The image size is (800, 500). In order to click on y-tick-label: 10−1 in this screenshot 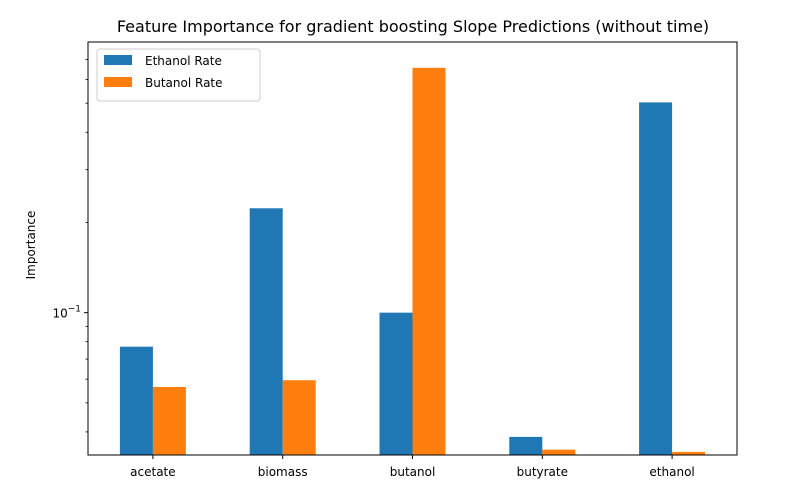, I will do `click(66, 313)`.